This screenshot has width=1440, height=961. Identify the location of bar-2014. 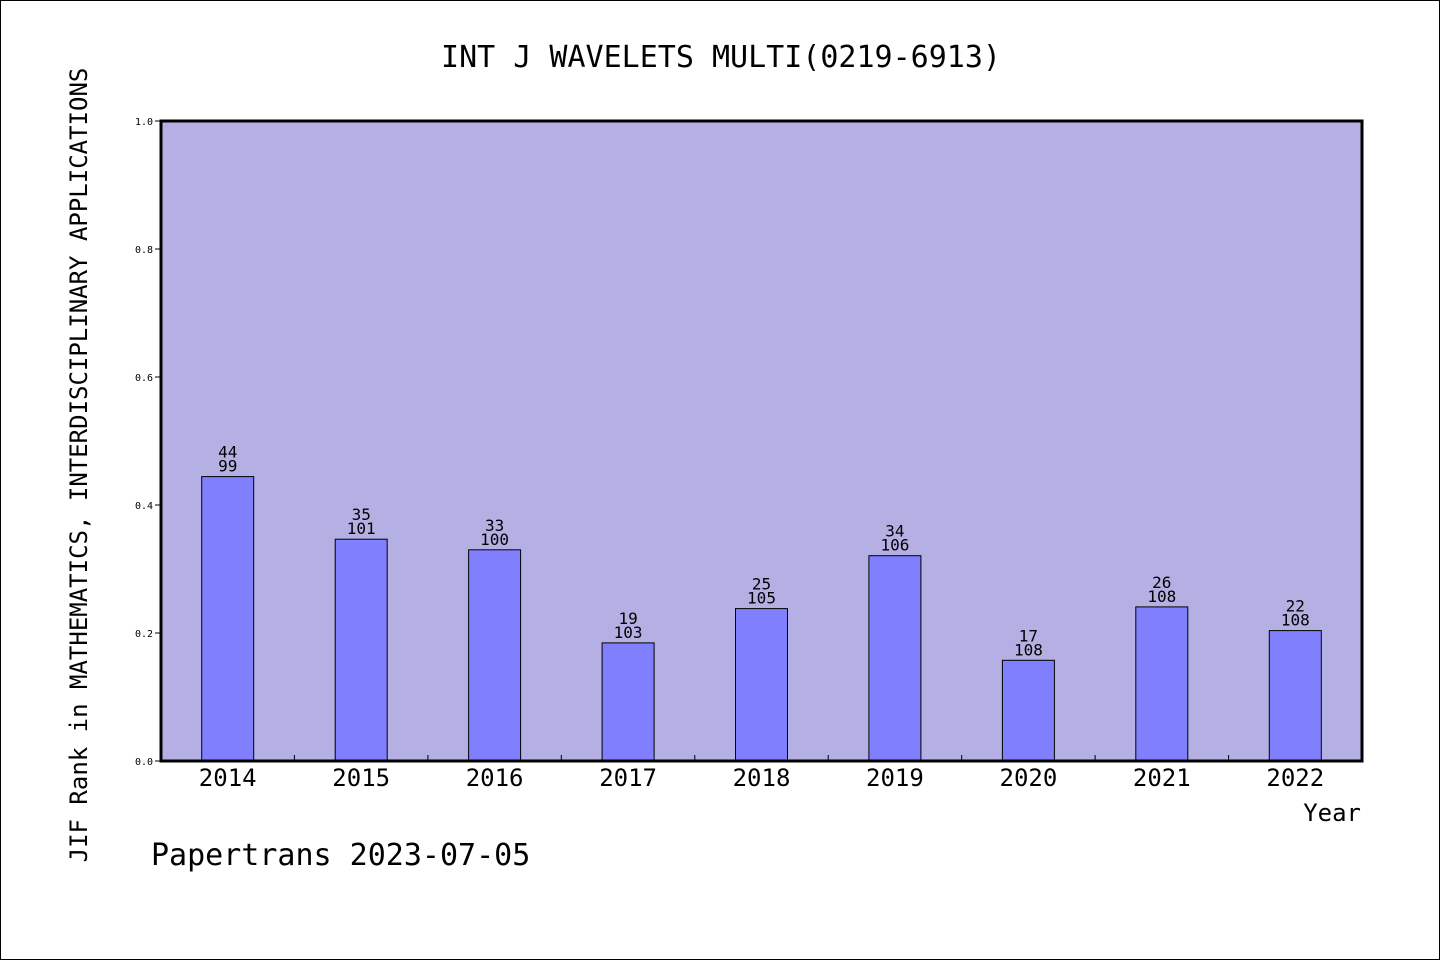
(228, 619).